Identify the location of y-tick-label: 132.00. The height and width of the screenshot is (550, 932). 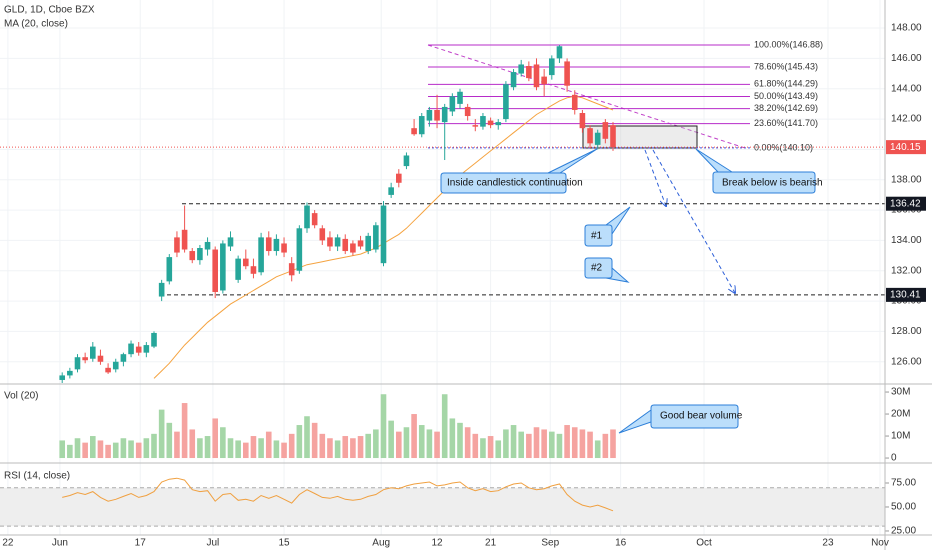
(906, 270).